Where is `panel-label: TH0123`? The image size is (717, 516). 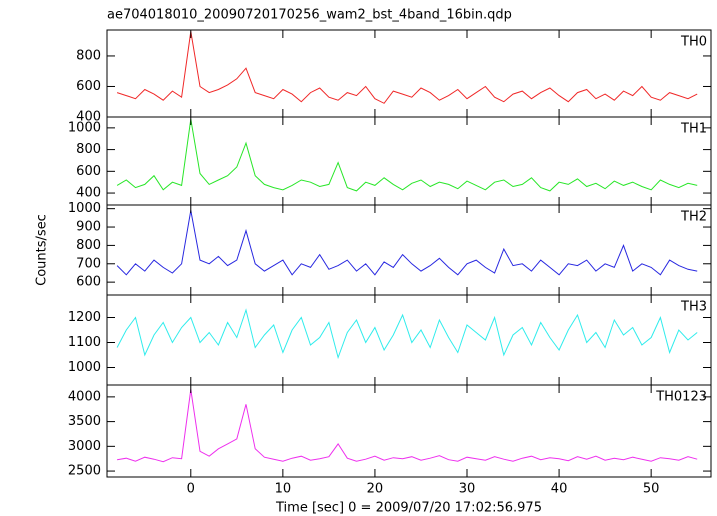 panel-label: TH0123 is located at coordinates (681, 397).